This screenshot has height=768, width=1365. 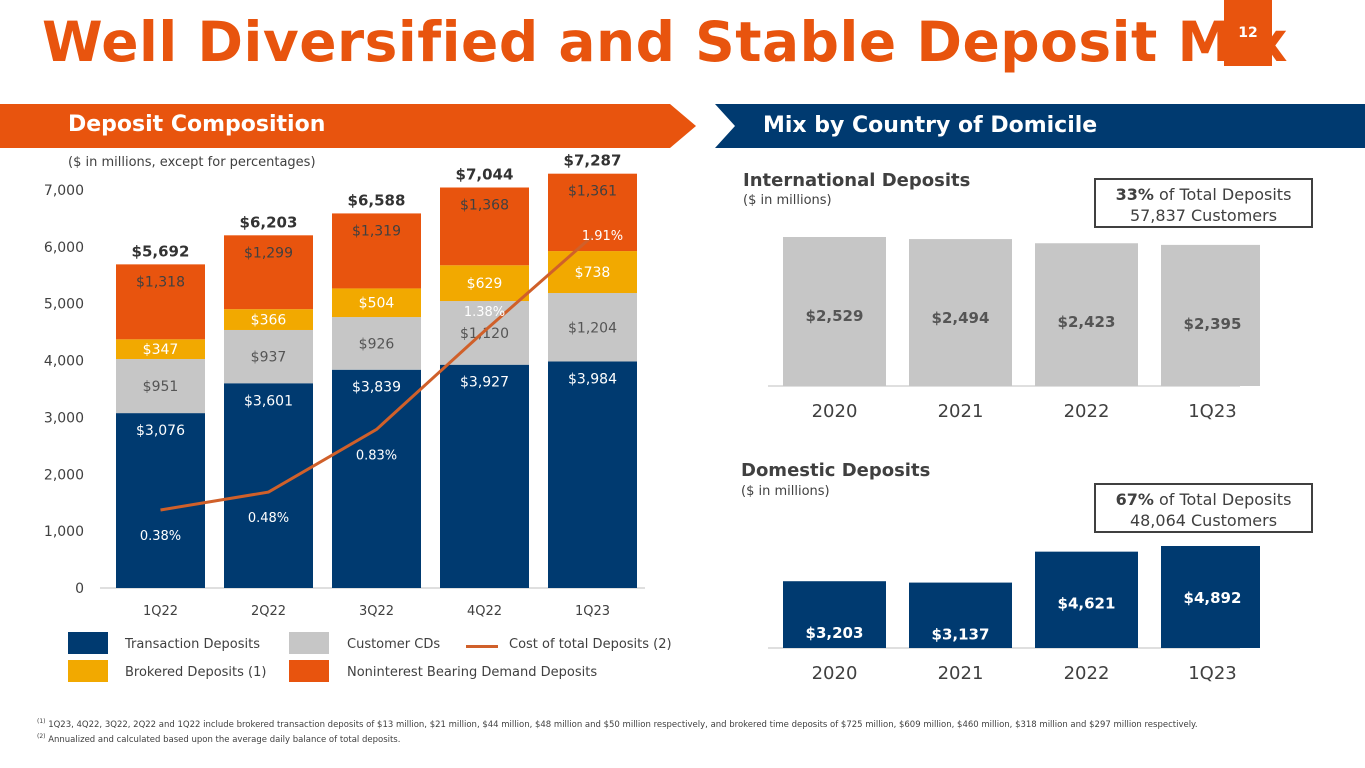 What do you see at coordinates (64, 248) in the screenshot?
I see `y-tick-label: 6,000` at bounding box center [64, 248].